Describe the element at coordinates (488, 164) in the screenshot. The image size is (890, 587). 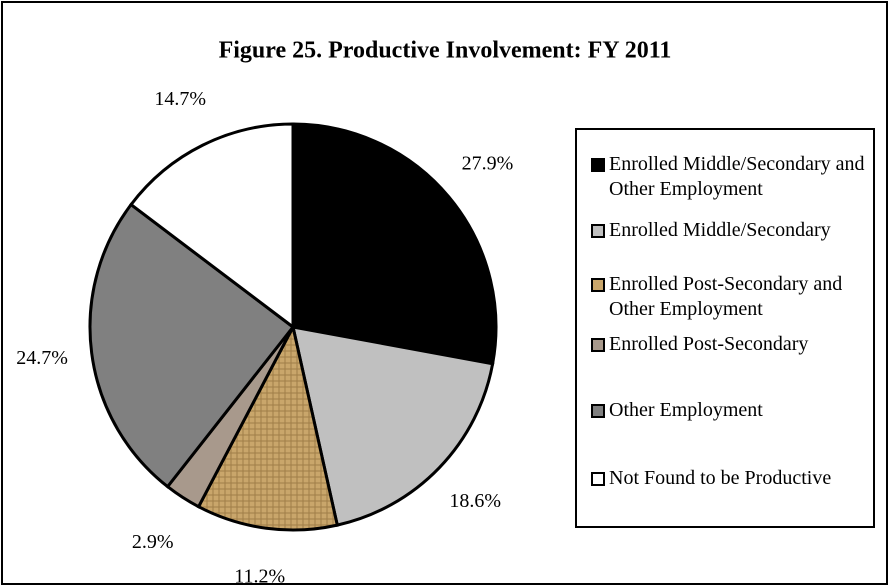
I see `data-label: 27.9%` at that location.